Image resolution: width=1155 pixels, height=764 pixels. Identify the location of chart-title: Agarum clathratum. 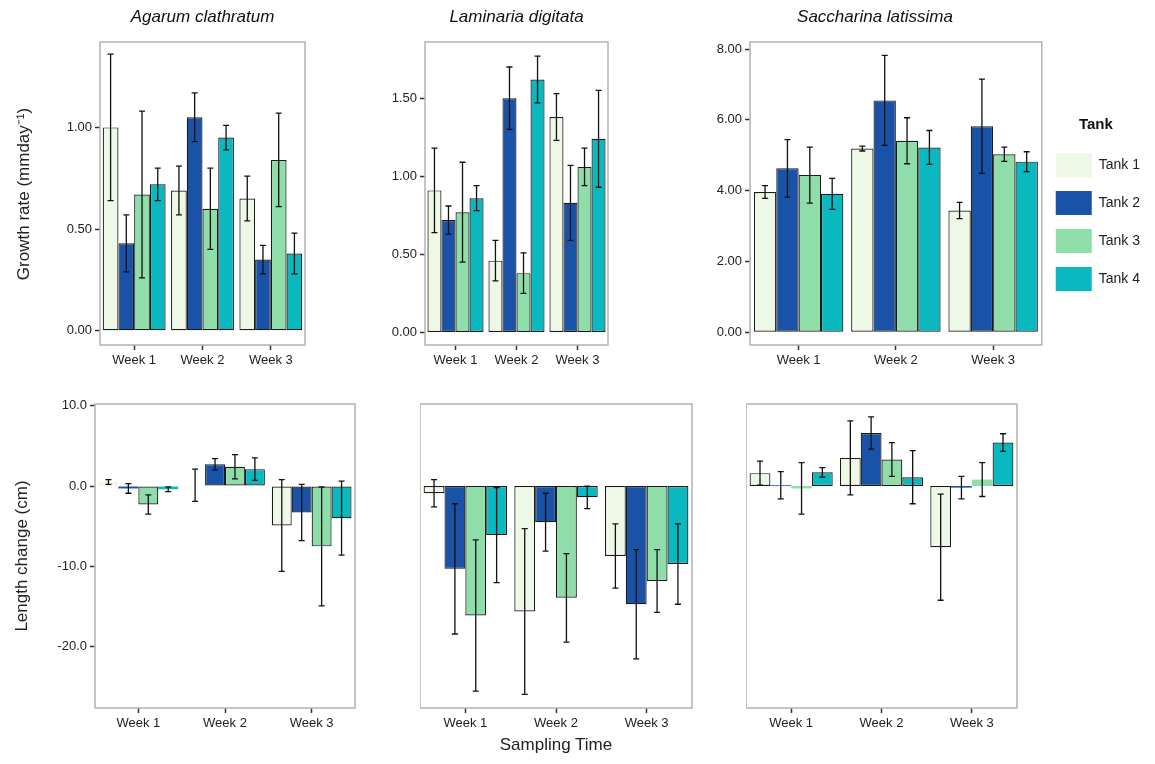
(202, 17).